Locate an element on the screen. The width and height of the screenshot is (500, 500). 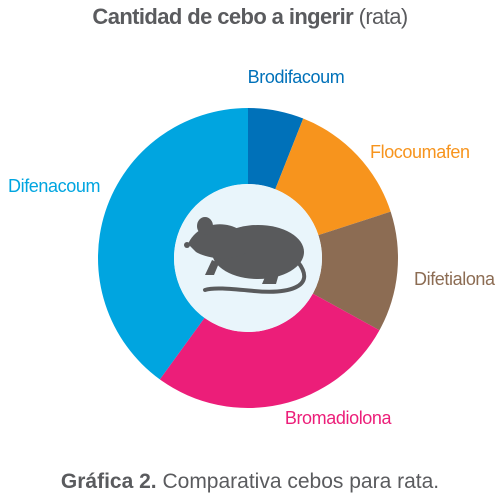
caption-label: Gráfica 2. is located at coordinates (108, 481).